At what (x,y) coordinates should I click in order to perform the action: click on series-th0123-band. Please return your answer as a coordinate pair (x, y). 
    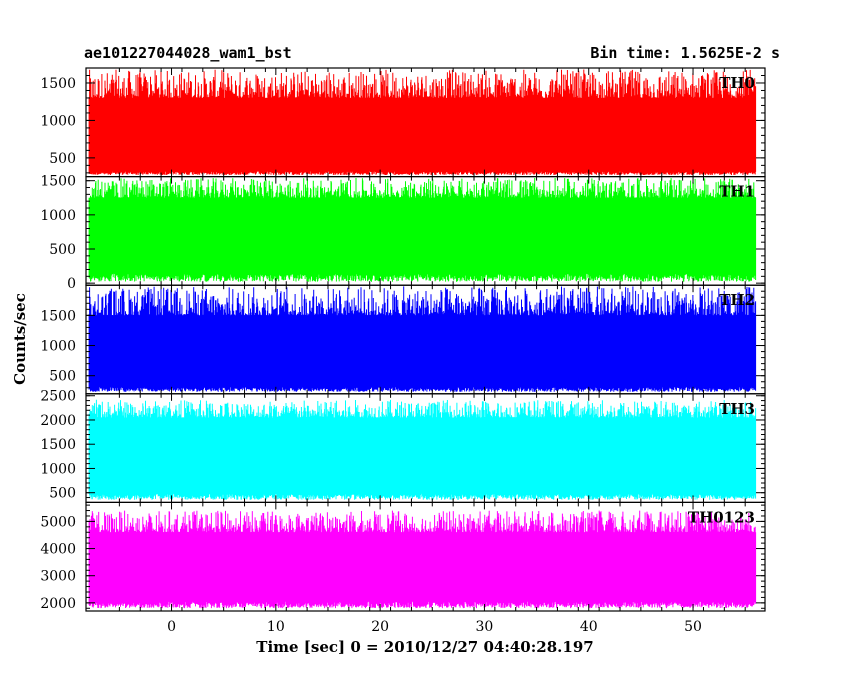
    Looking at the image, I should click on (422, 567).